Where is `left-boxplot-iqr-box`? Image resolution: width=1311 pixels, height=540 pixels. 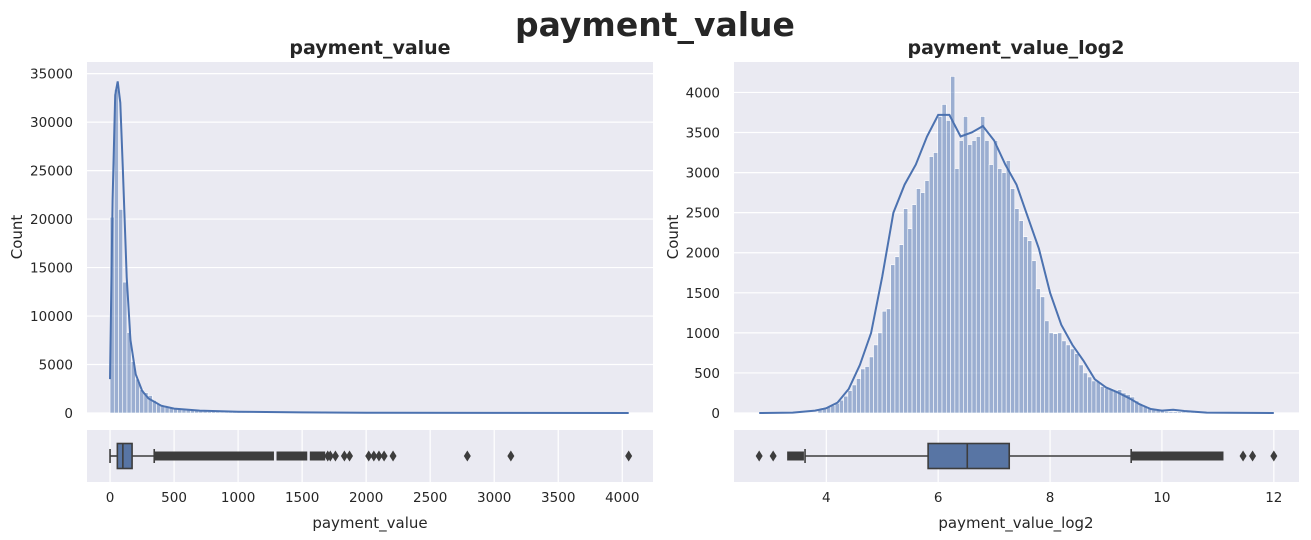 left-boxplot-iqr-box is located at coordinates (124, 456).